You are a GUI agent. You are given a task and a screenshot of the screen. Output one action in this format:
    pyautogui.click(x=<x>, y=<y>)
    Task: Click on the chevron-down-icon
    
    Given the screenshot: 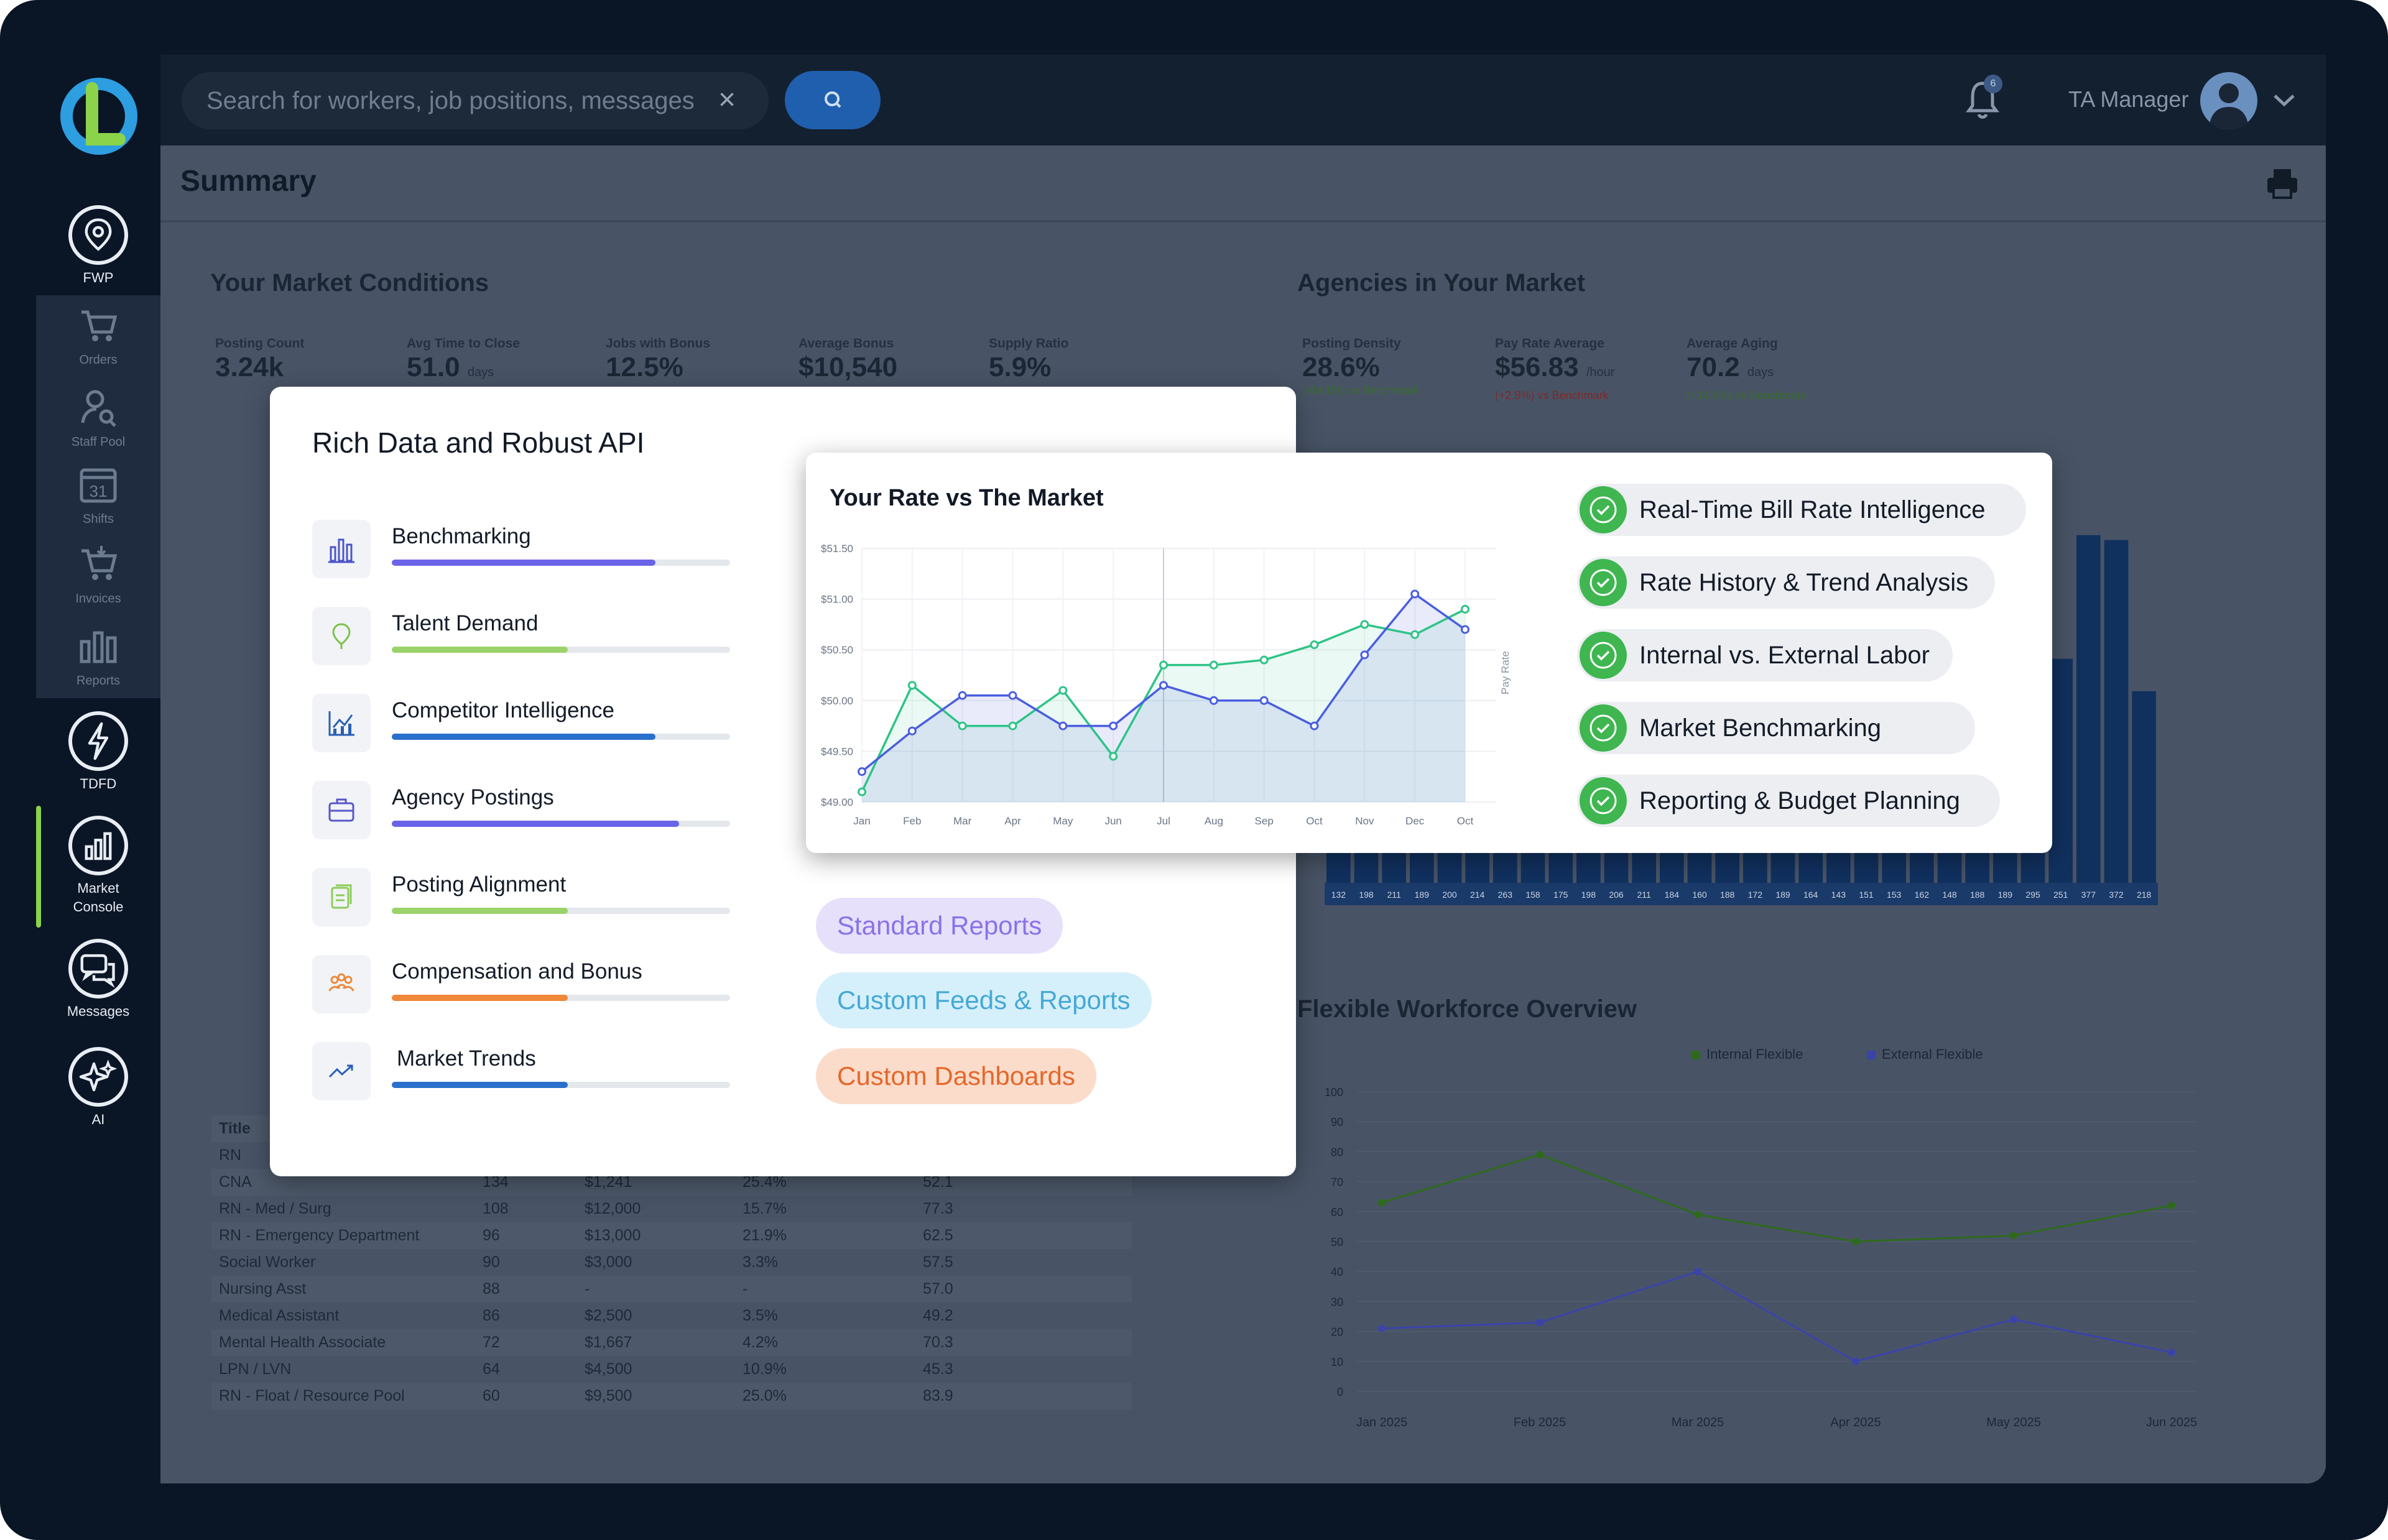 What is the action you would take?
    pyautogui.click(x=2284, y=99)
    